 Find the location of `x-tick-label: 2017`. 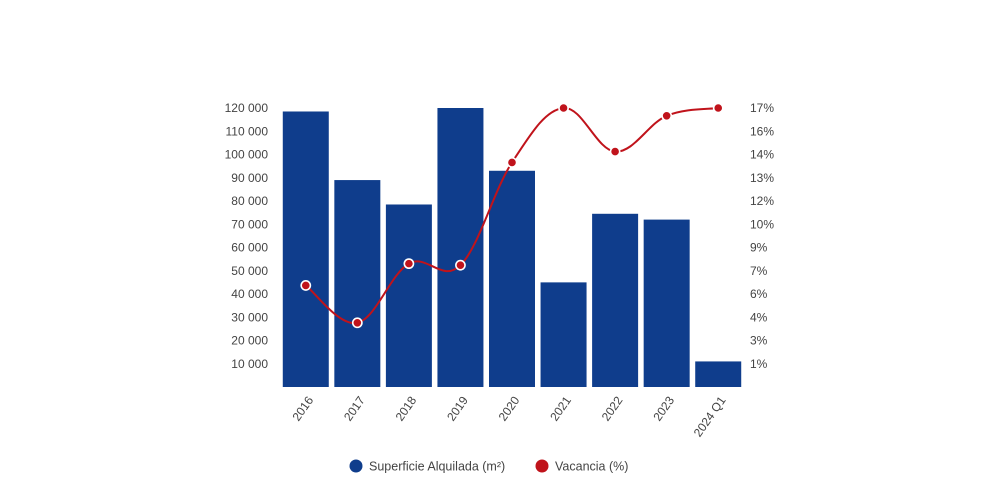

x-tick-label: 2017 is located at coordinates (354, 408).